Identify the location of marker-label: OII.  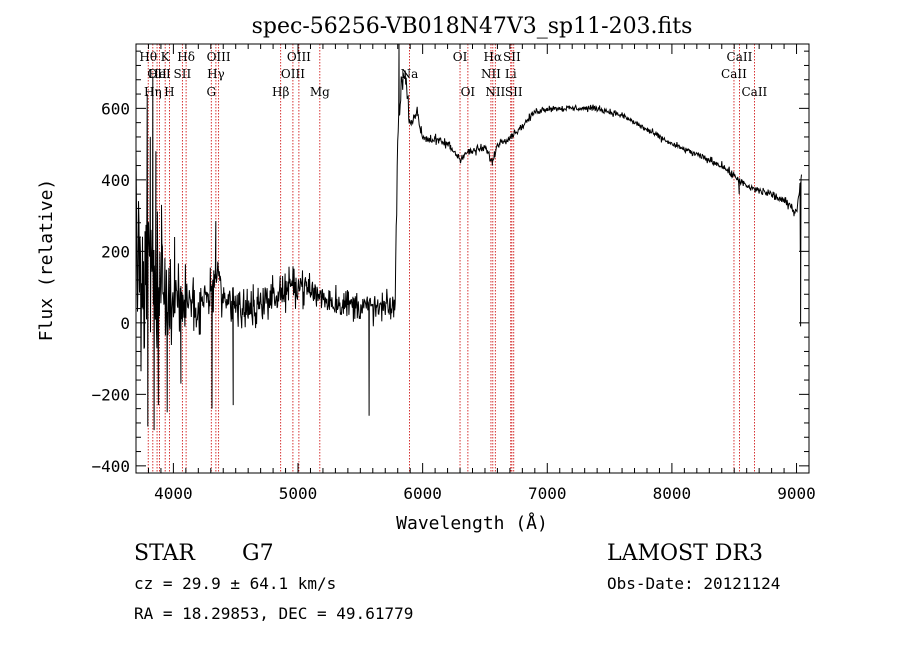
(157, 74).